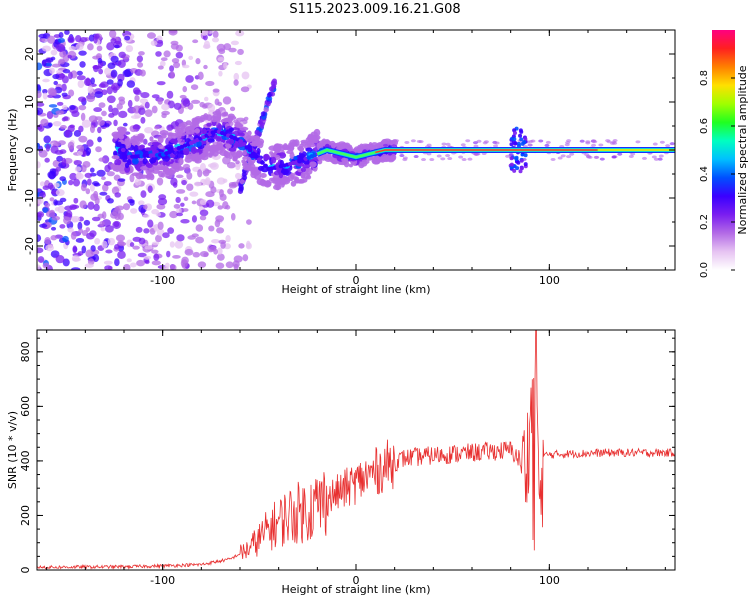  What do you see at coordinates (717, 174) in the screenshot?
I see `colorbar-ticks: 0.0 0.2 0.4 0.6 0.8` at bounding box center [717, 174].